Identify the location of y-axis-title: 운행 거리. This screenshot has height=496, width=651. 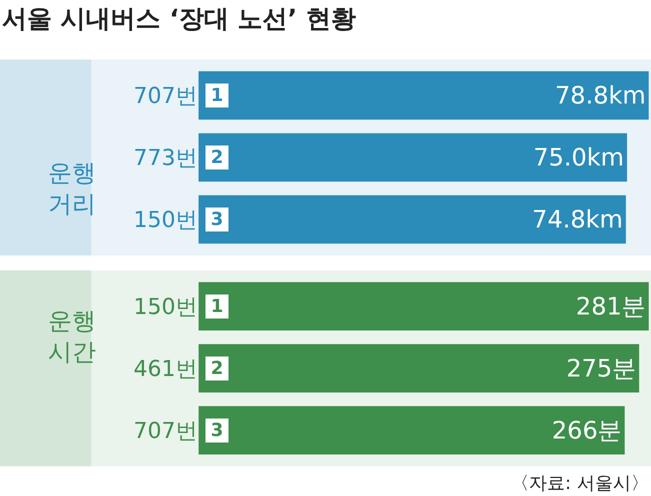
(72, 188).